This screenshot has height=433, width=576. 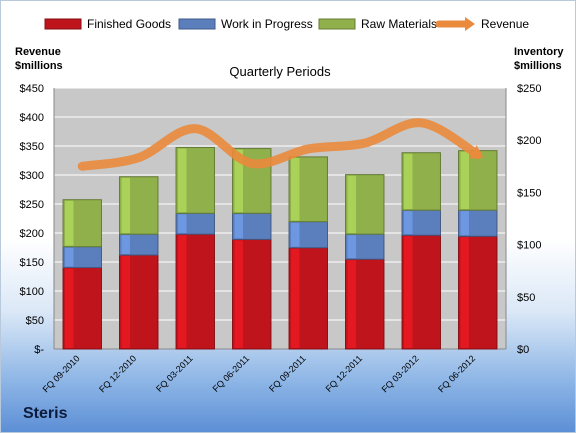 I want to click on left-tick-label: $300, so click(x=32, y=176).